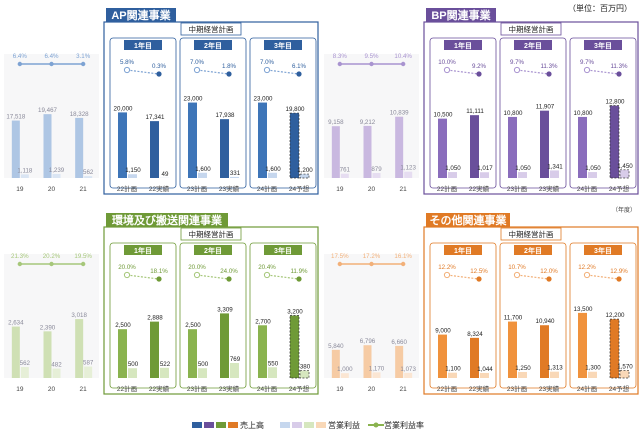 The height and width of the screenshot is (436, 641). Describe the element at coordinates (299, 66) in the screenshot. I see `plan-margin-label: 6.1%` at that location.